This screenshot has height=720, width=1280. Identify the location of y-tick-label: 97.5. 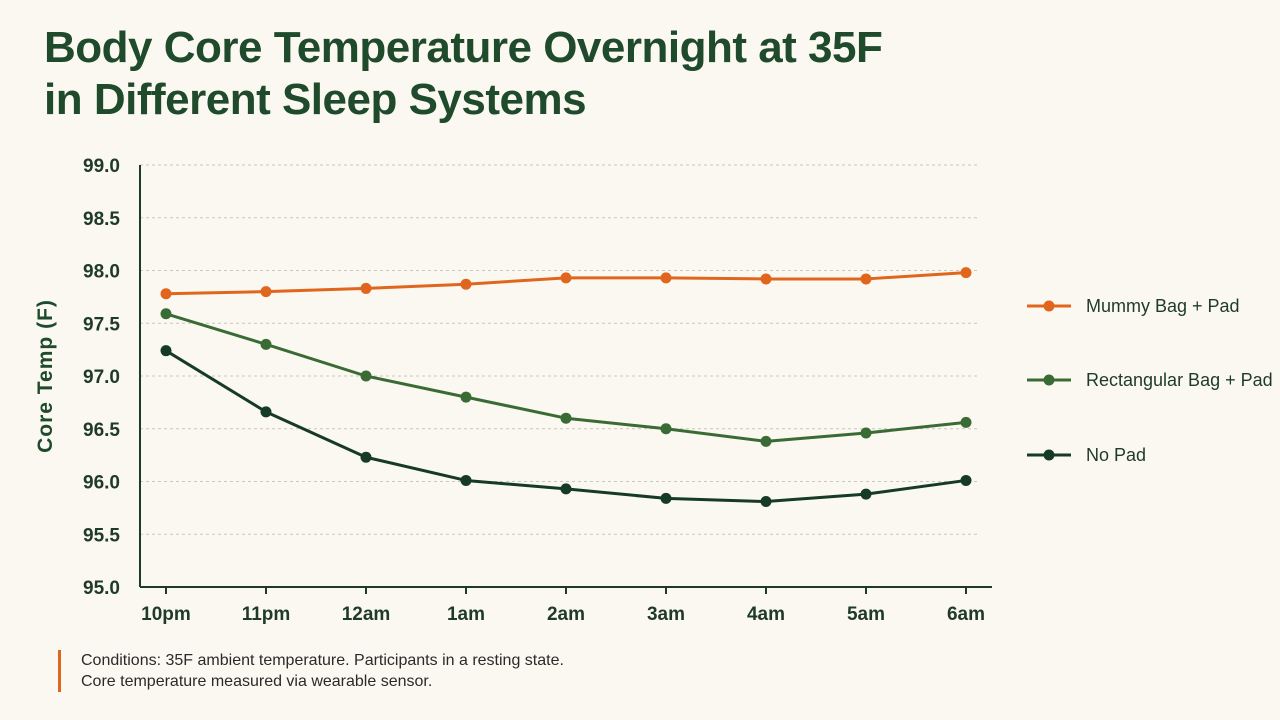
(101, 324).